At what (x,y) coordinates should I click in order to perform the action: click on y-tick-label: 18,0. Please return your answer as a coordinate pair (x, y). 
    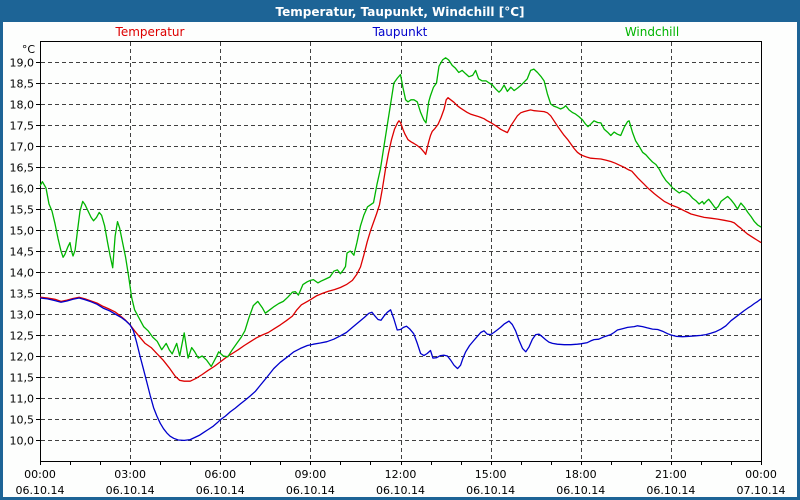
    Looking at the image, I should click on (22, 105).